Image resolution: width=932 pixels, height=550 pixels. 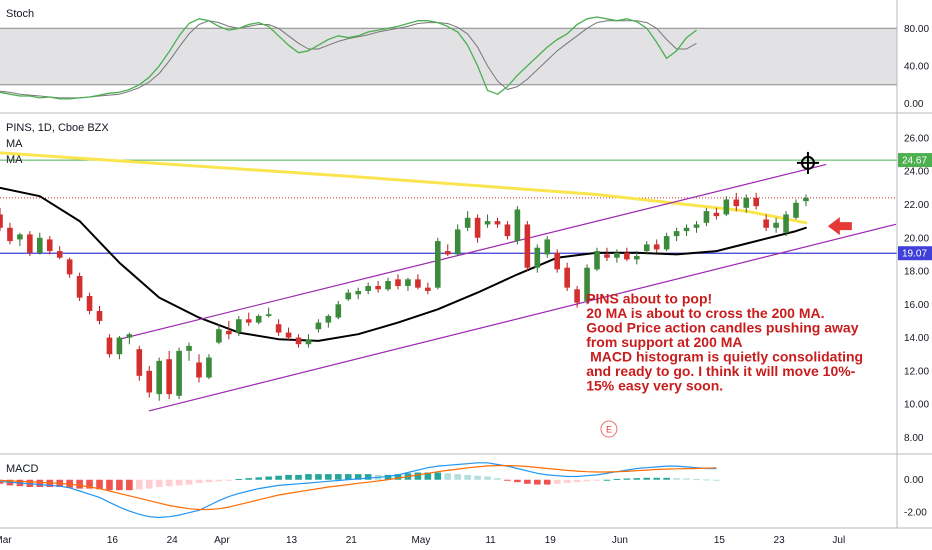 What do you see at coordinates (422, 540) in the screenshot?
I see `time-axis: Mar 16 24 Apr 13 21 May 11 19 Jun 15 23 Jul` at bounding box center [422, 540].